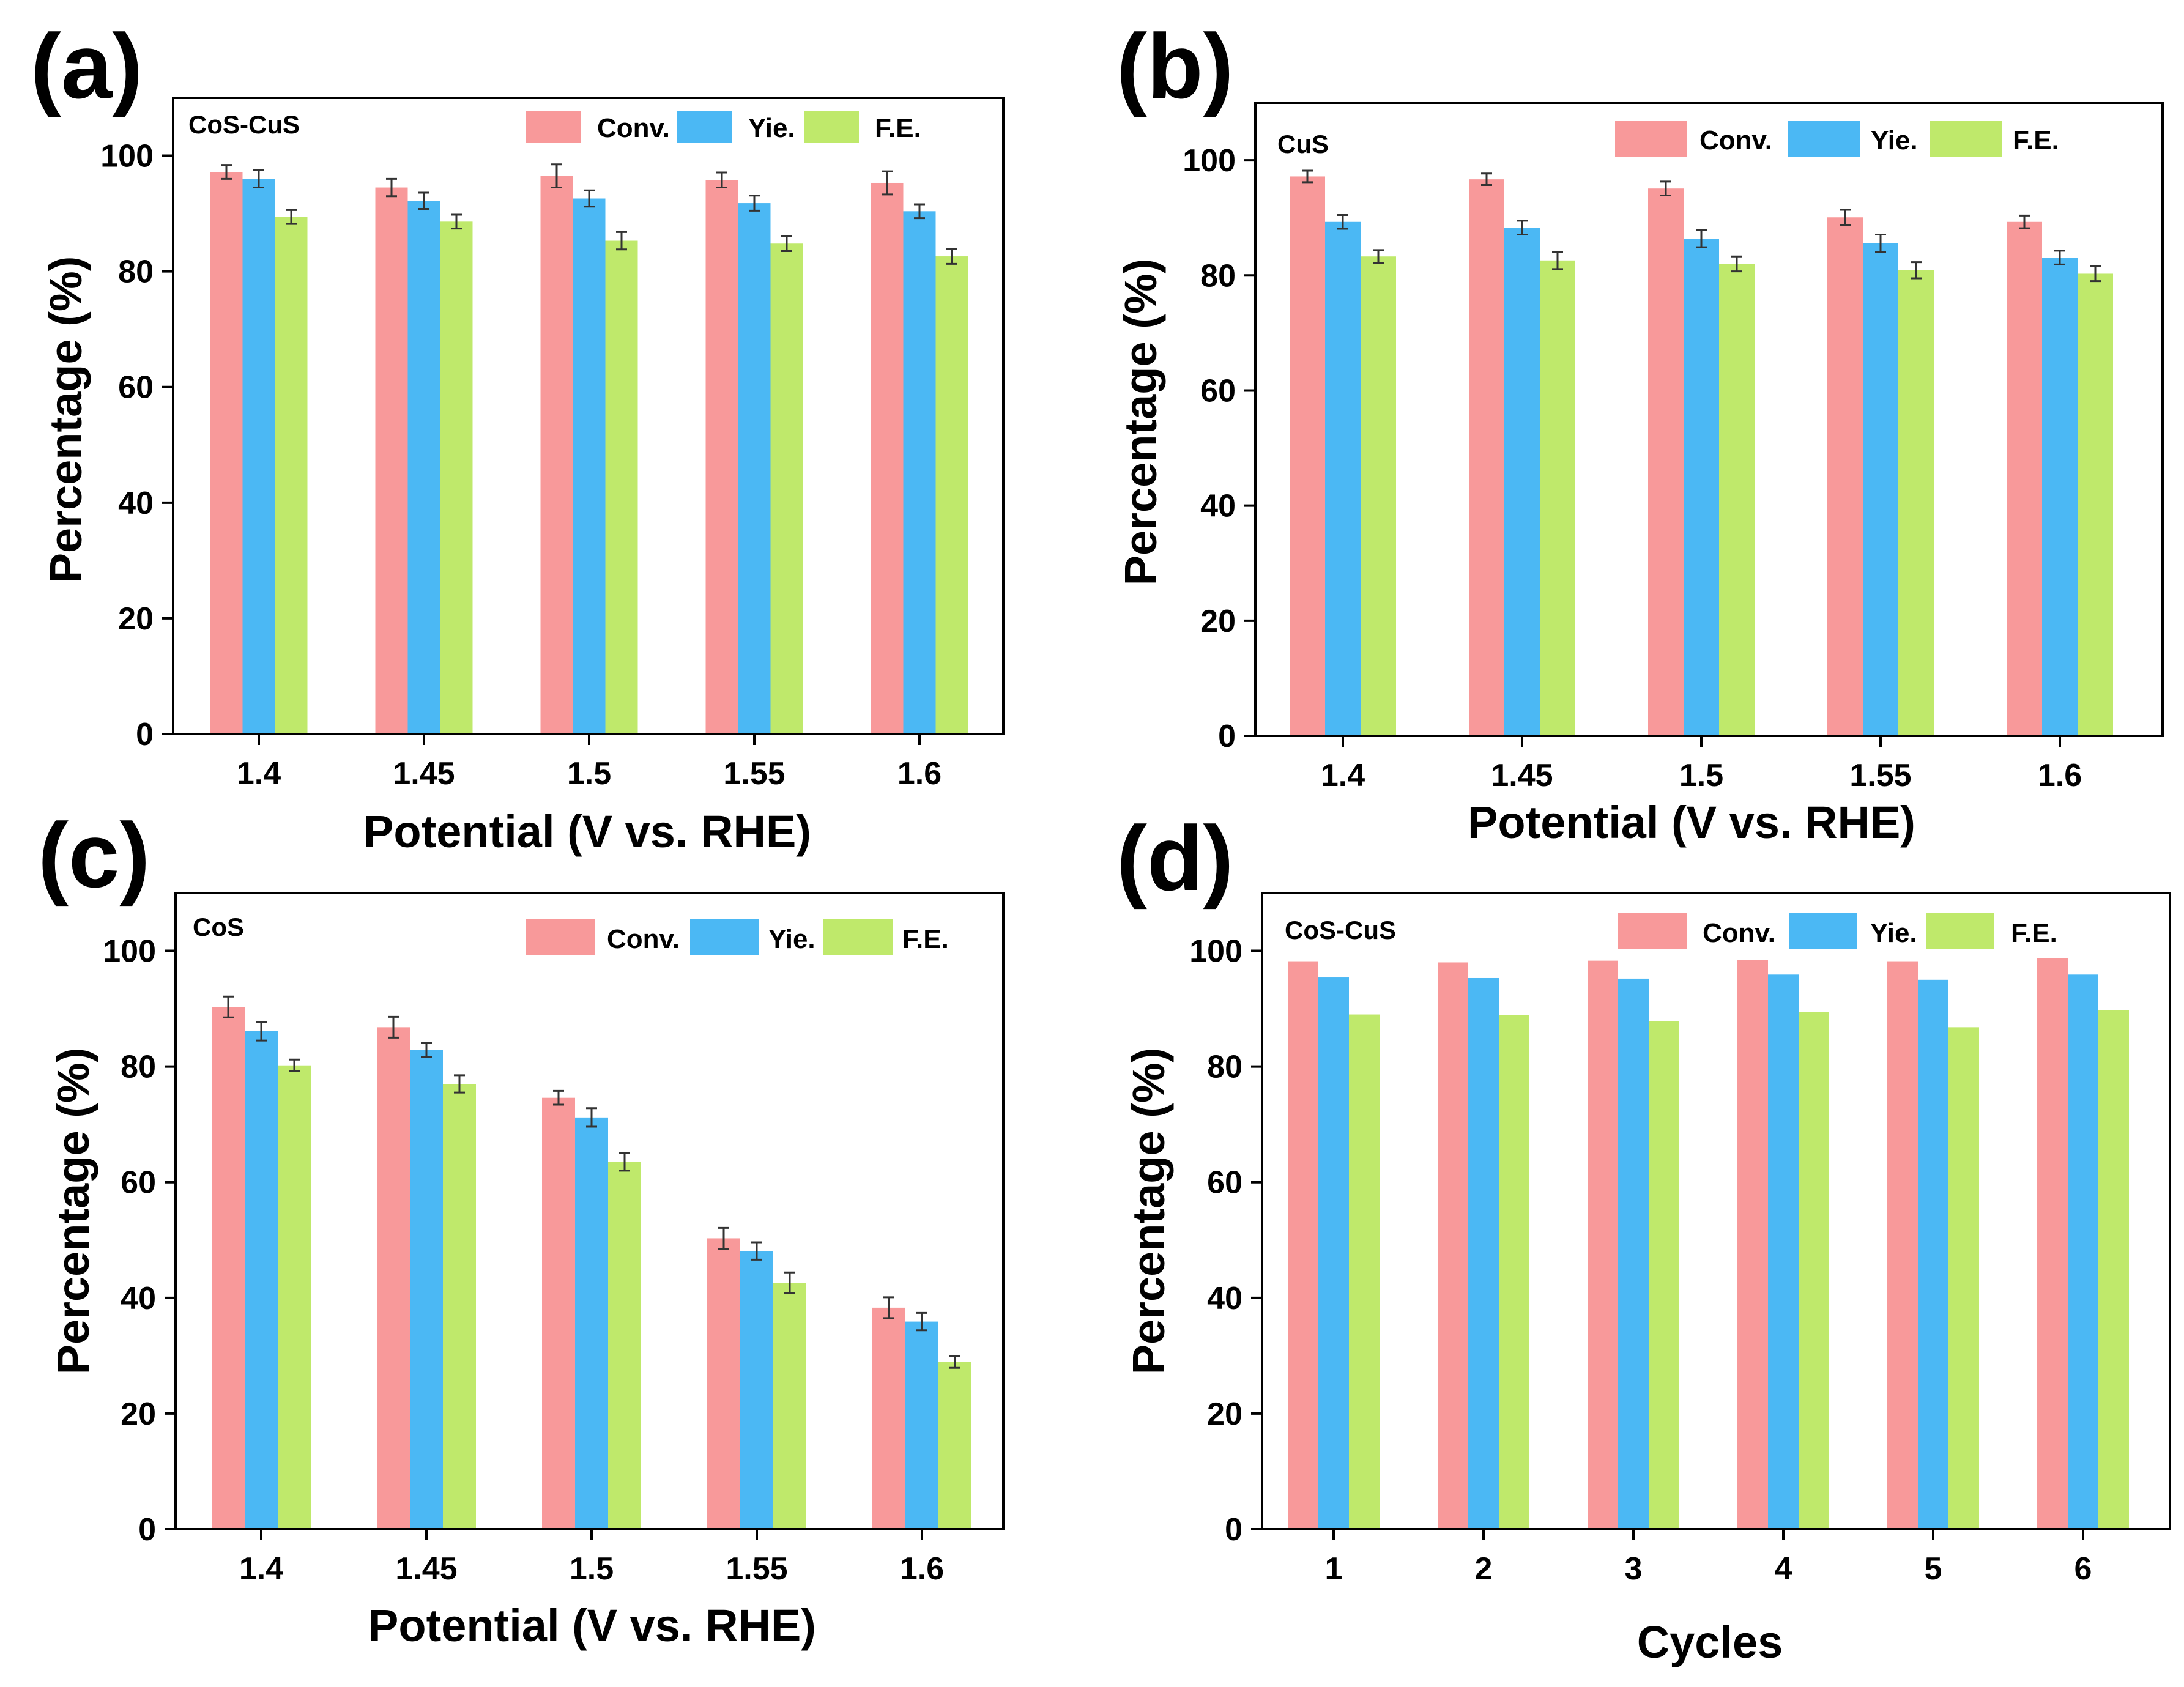 Image resolution: width=2184 pixels, height=1687 pixels. What do you see at coordinates (738, 937) in the screenshot?
I see `panel-c-legend: Conv. Yie. F.E.` at bounding box center [738, 937].